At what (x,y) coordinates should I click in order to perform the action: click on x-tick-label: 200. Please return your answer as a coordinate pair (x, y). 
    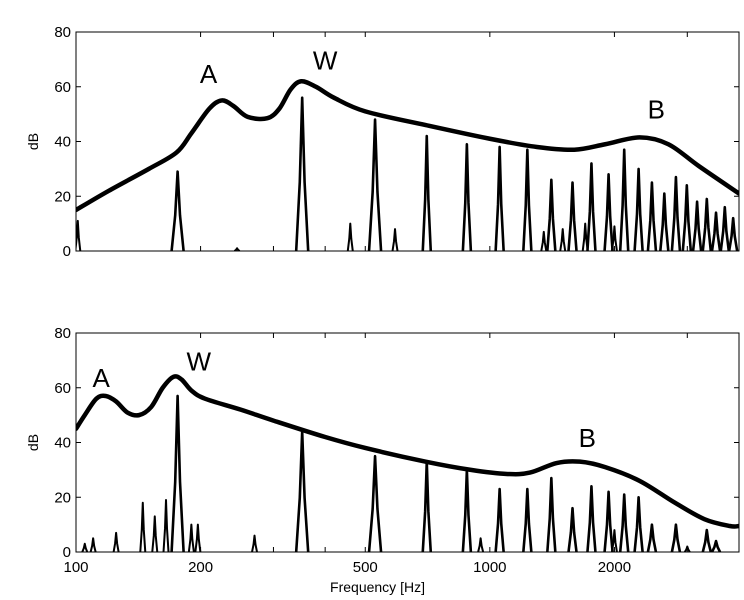
    Looking at the image, I should click on (200, 567).